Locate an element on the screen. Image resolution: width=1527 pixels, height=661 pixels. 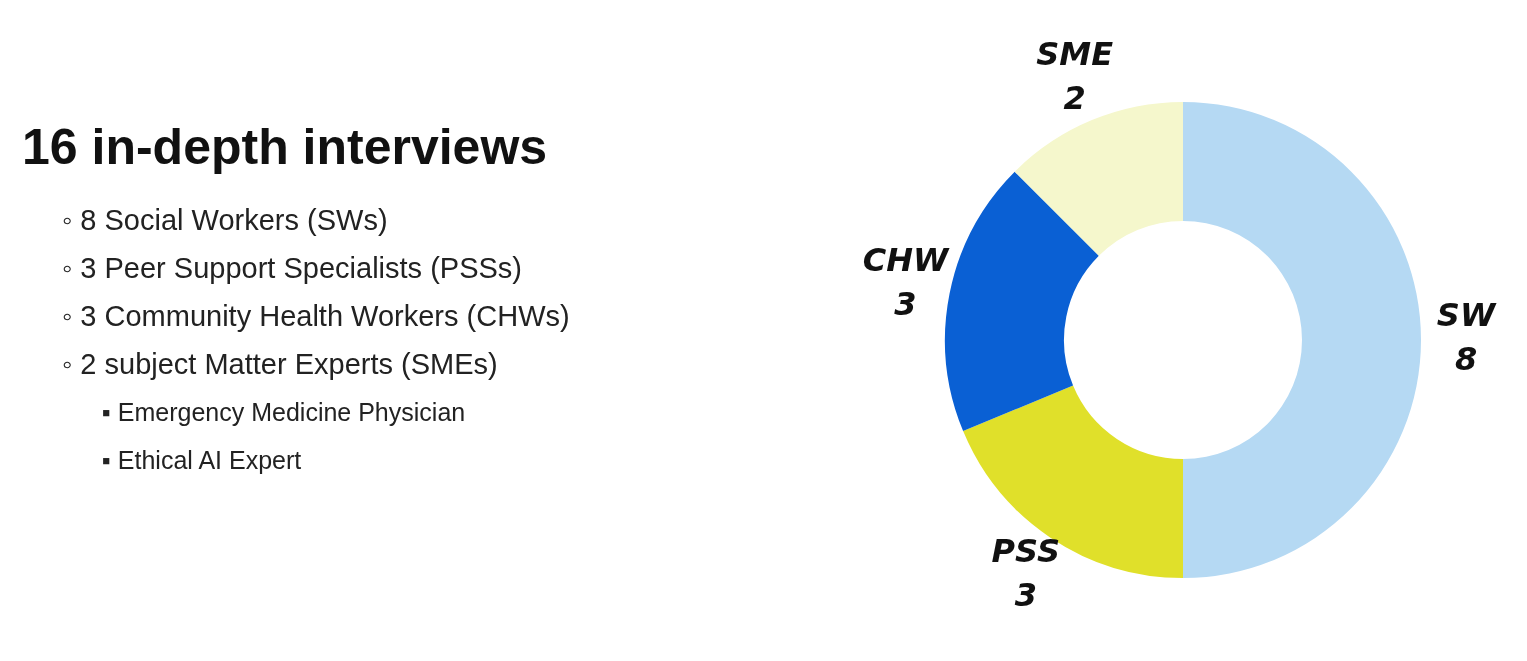
slice-label: CHW is located at coordinates (906, 260).